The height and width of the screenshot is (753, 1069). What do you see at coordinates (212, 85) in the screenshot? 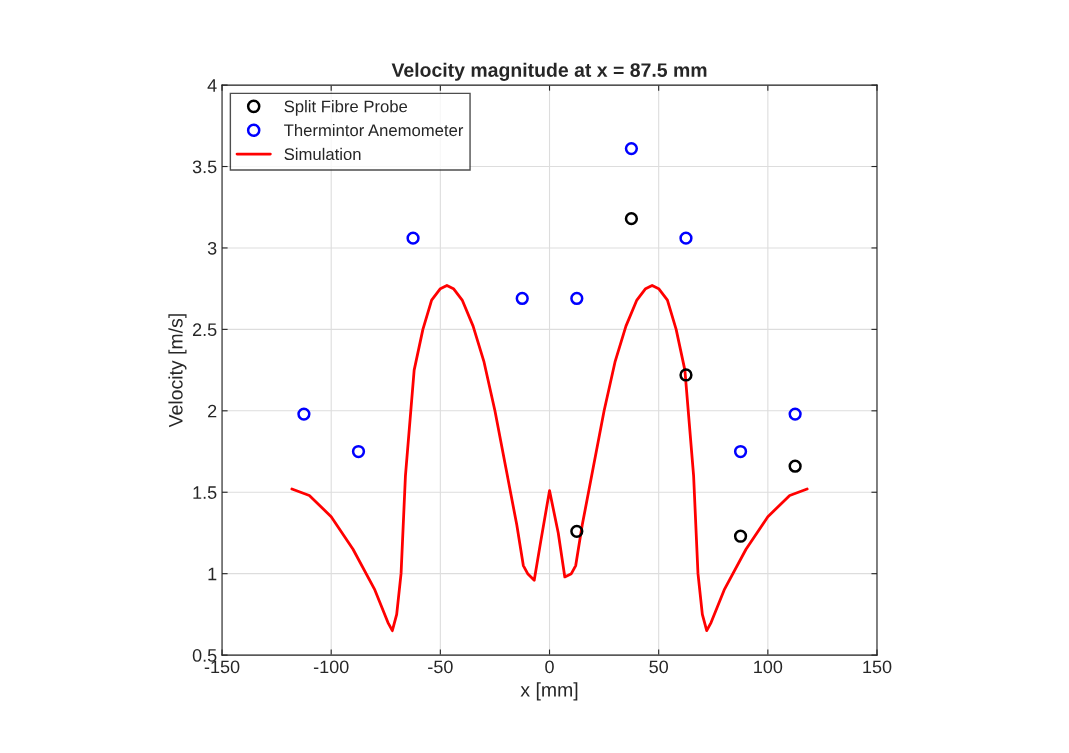
I see `y-tick-label: 4` at bounding box center [212, 85].